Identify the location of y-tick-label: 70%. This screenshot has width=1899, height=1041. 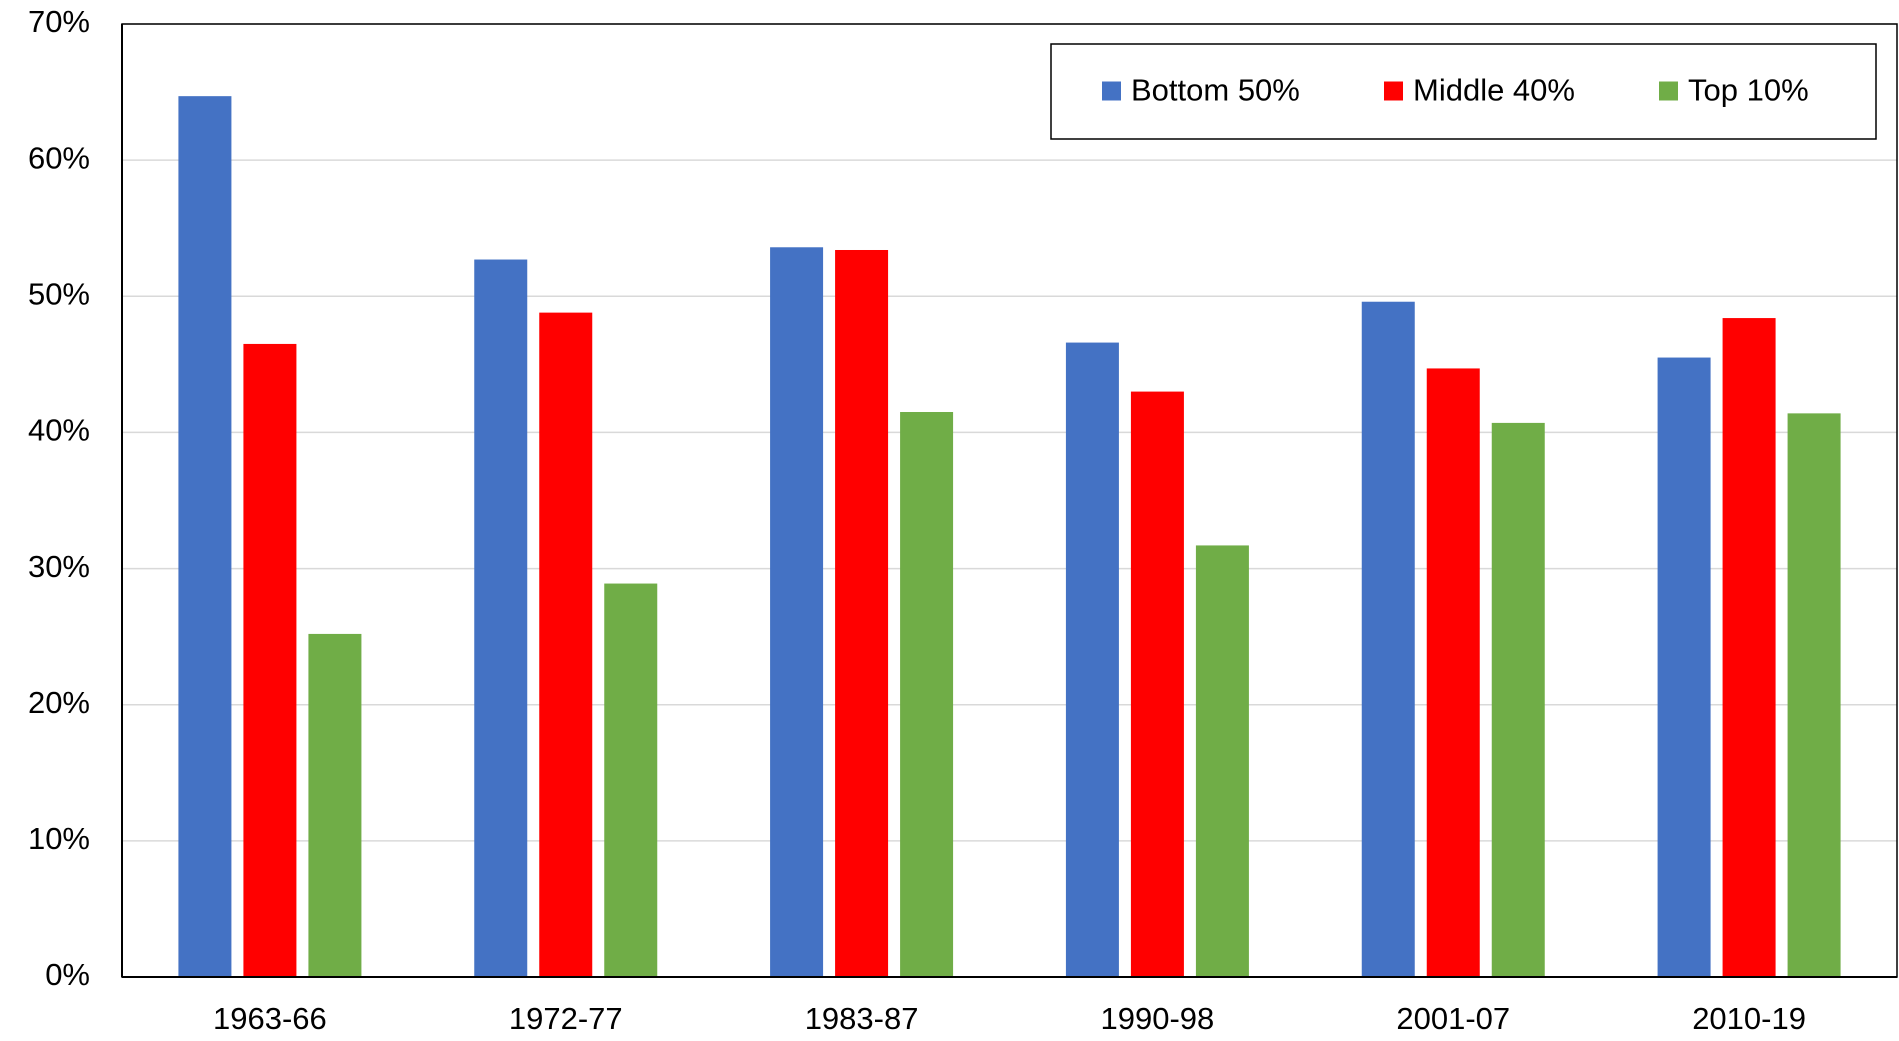
(59, 21).